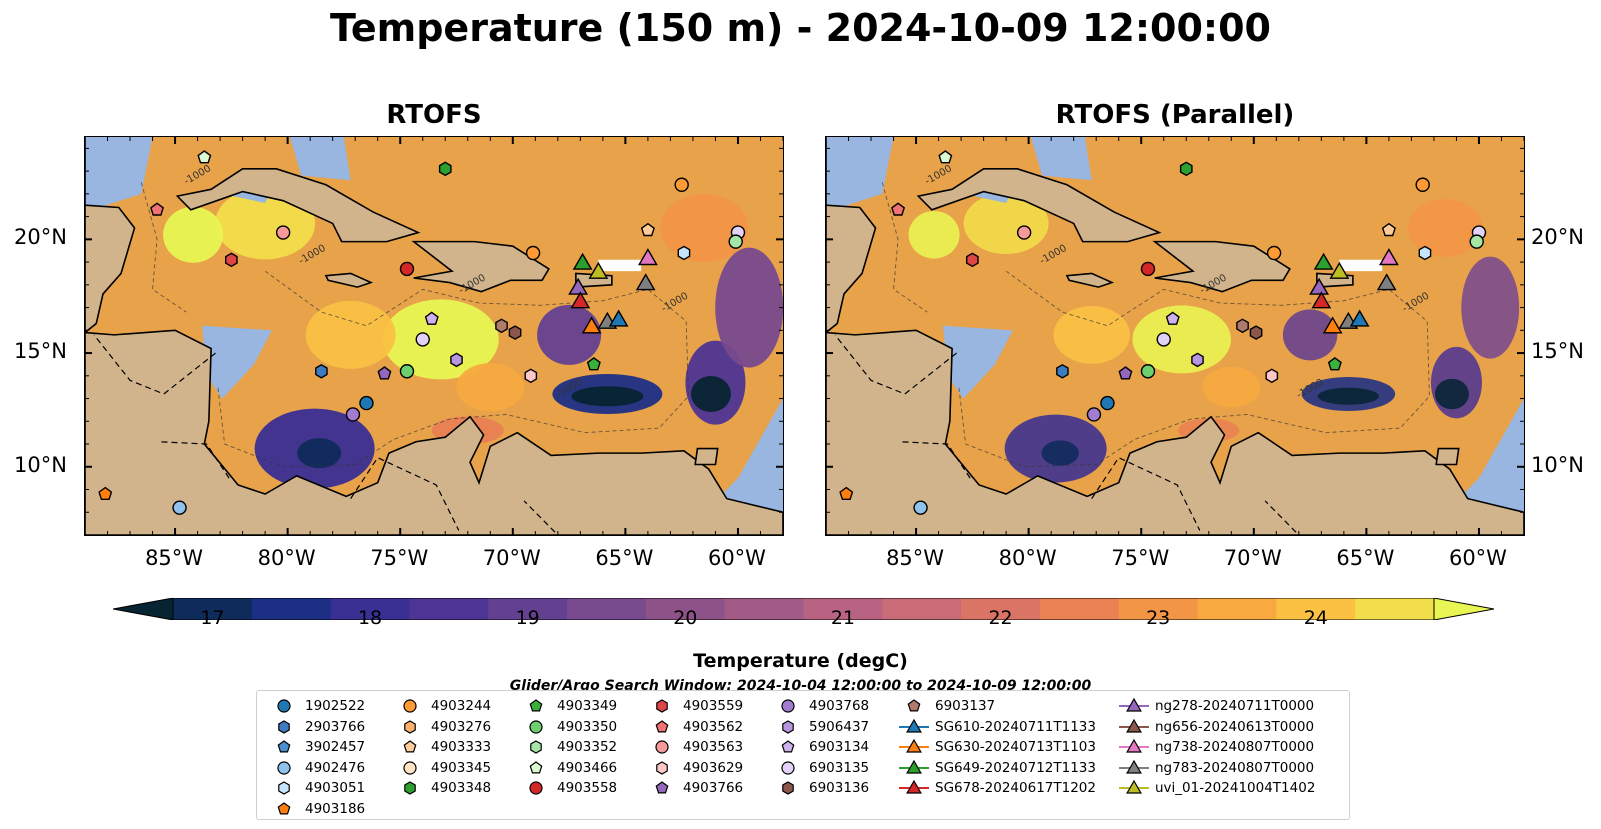 The height and width of the screenshot is (829, 1601). Describe the element at coordinates (212, 618) in the screenshot. I see `colorbar-tick-label: 17` at that location.